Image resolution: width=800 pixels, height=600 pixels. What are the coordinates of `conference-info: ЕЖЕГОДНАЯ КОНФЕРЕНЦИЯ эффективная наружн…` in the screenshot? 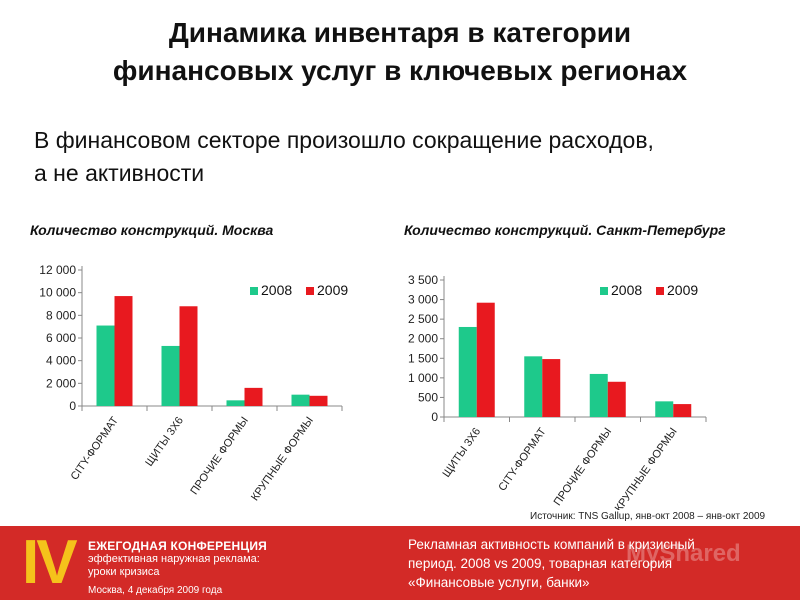 It's located at (218, 567).